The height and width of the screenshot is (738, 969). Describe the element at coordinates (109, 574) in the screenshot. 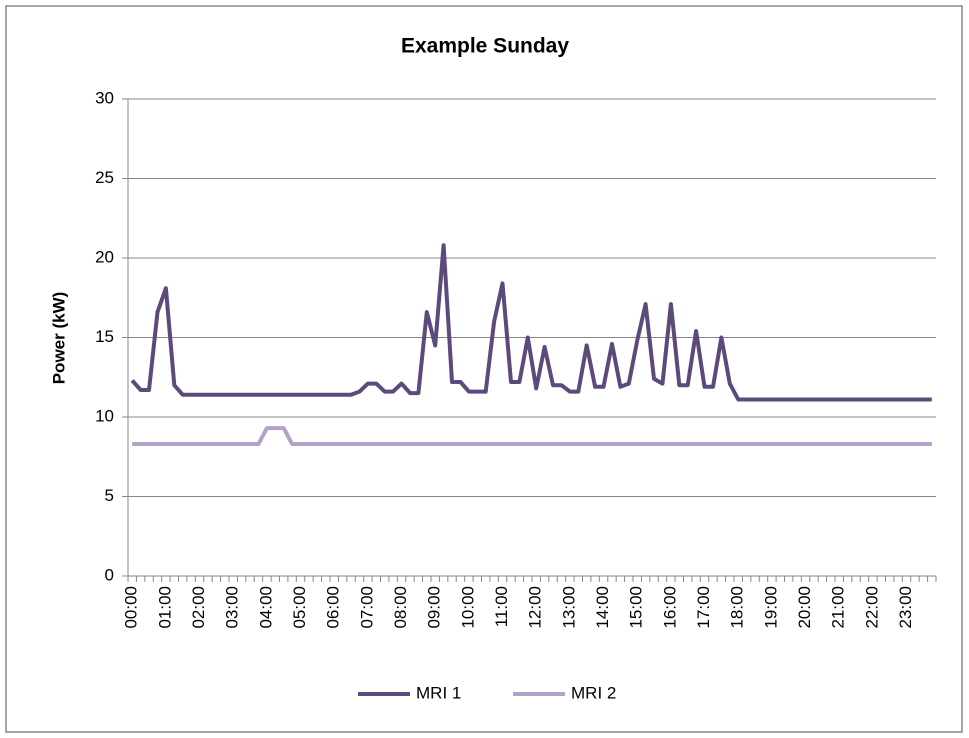

I see `y-tick-label: 0` at that location.